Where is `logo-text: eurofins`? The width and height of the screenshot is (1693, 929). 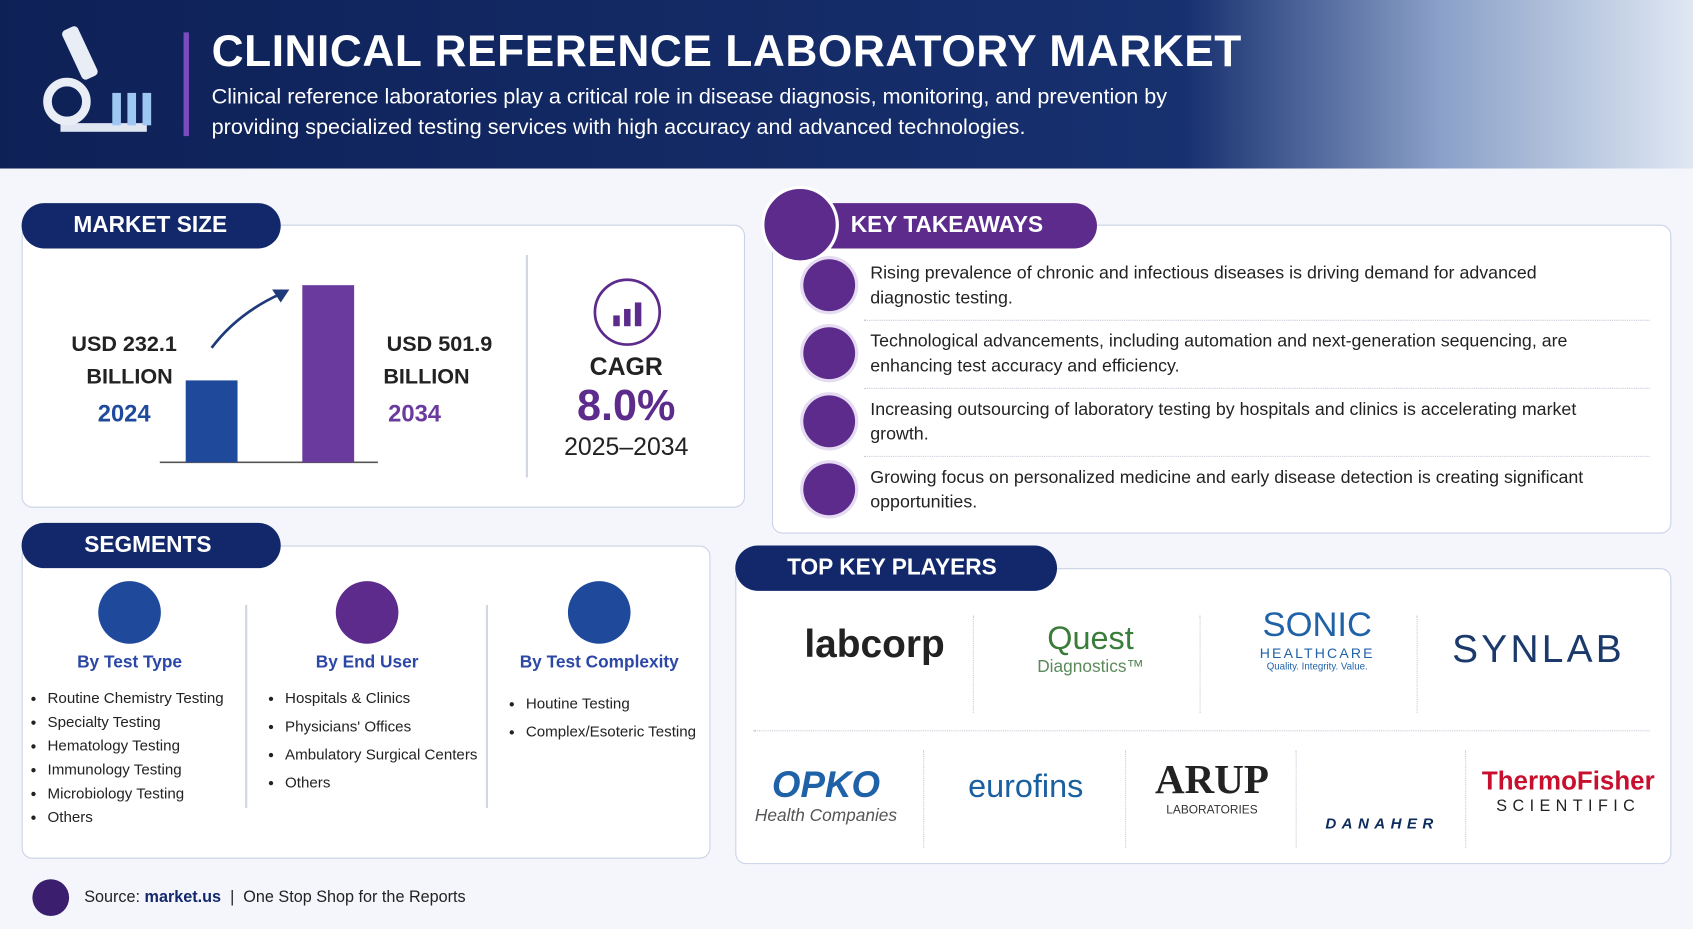 logo-text: eurofins is located at coordinates (1026, 787).